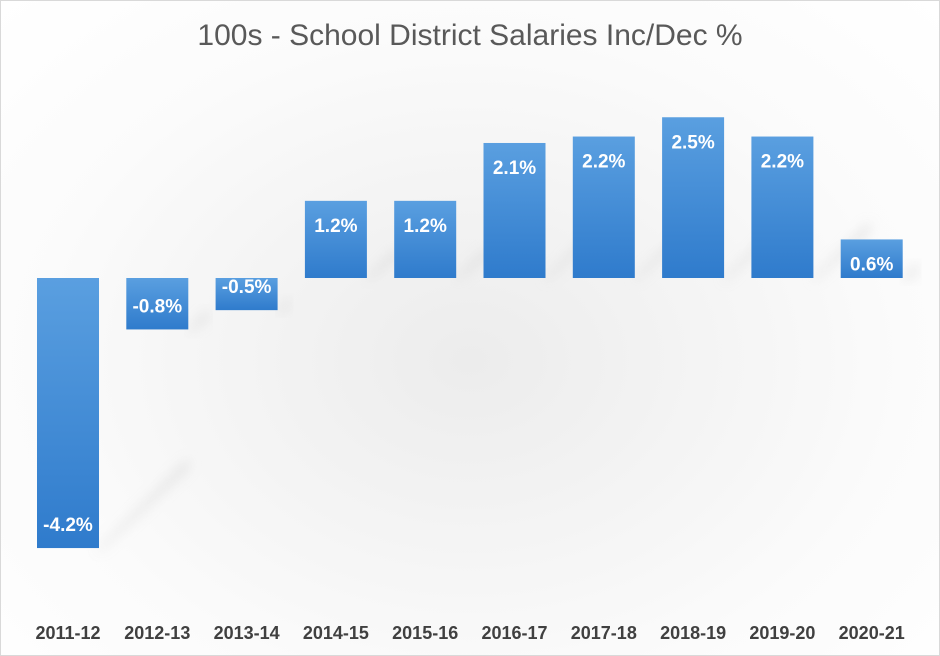 The image size is (940, 656). I want to click on data-label-2016-17: 2.1%, so click(514, 168).